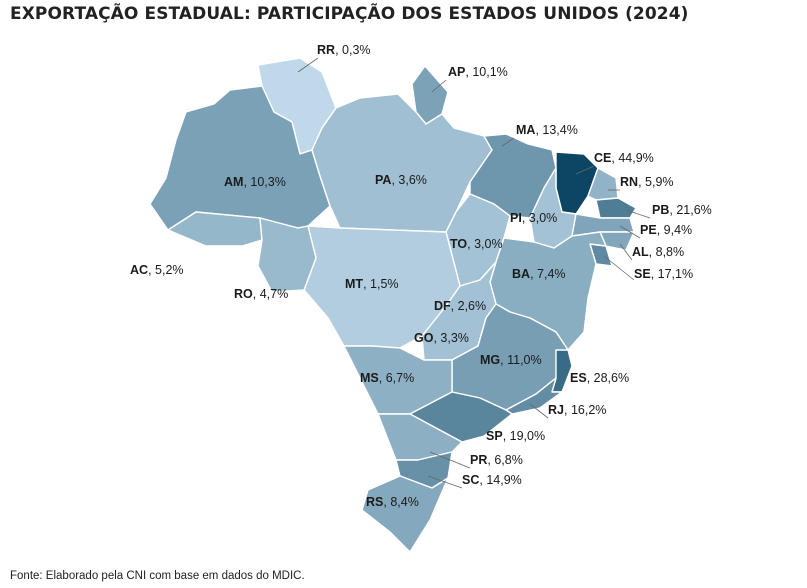 The height and width of the screenshot is (588, 807). I want to click on state-ms, so click(398, 380).